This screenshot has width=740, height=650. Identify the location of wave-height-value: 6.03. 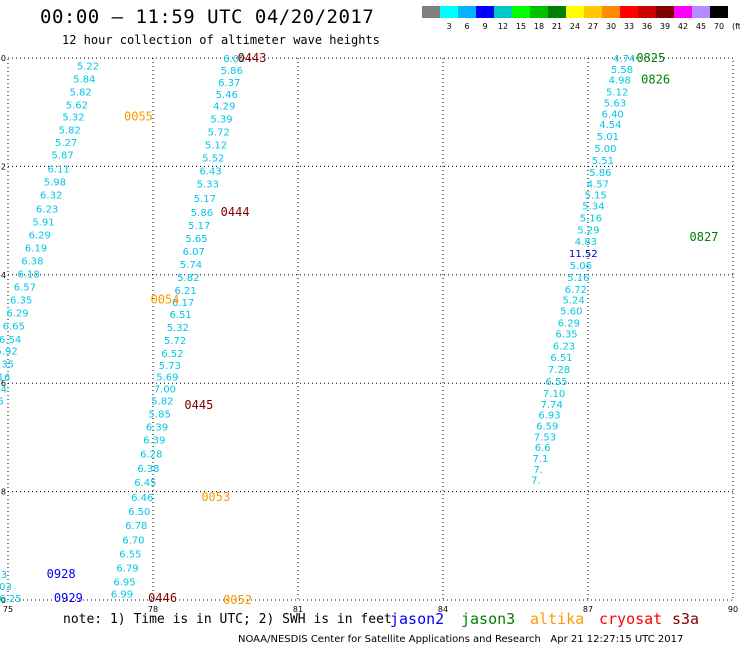
(6, 587).